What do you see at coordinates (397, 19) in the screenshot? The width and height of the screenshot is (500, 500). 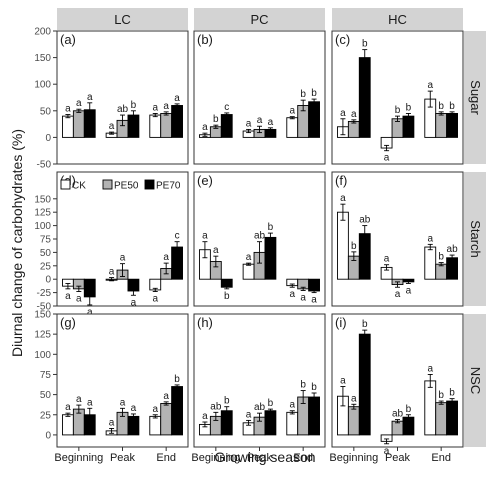 I see `column-strip` at bounding box center [397, 19].